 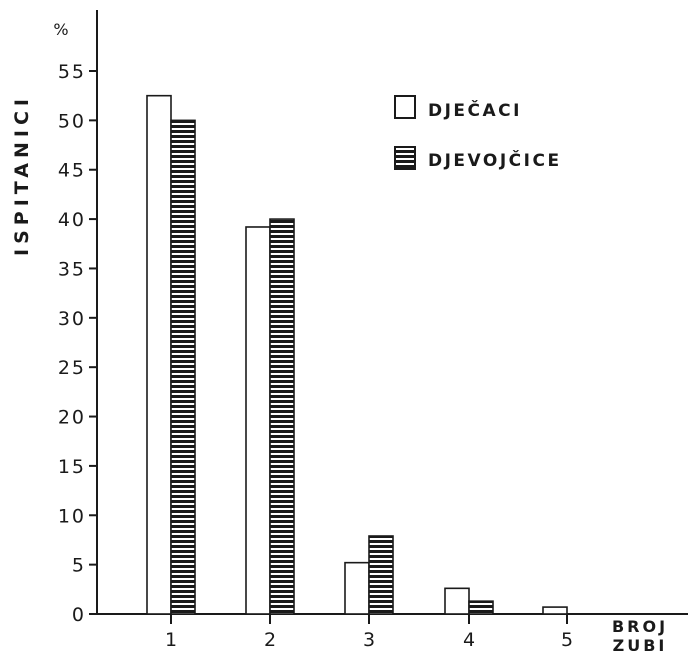 I want to click on legend-swatch-djecaci, so click(x=405, y=107).